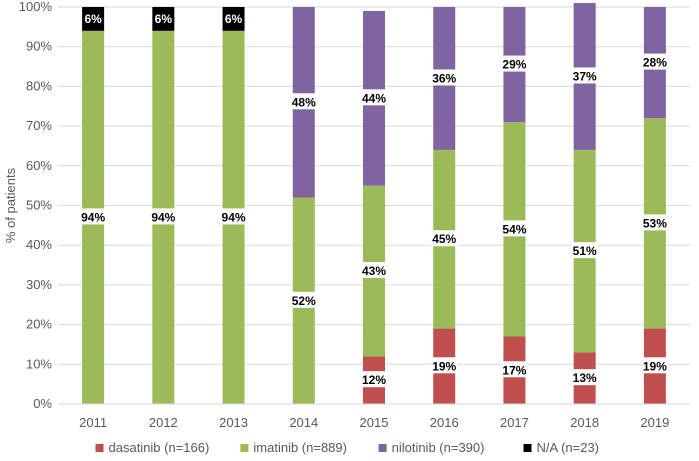 The image size is (699, 461). What do you see at coordinates (568, 447) in the screenshot?
I see `legend-label: N/A (n=23)` at bounding box center [568, 447].